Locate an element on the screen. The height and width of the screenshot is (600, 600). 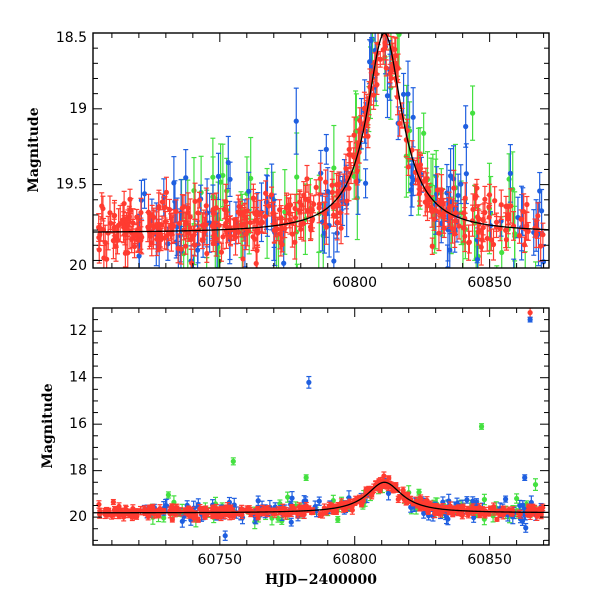
y-tick-label: 14 is located at coordinates (78, 378).